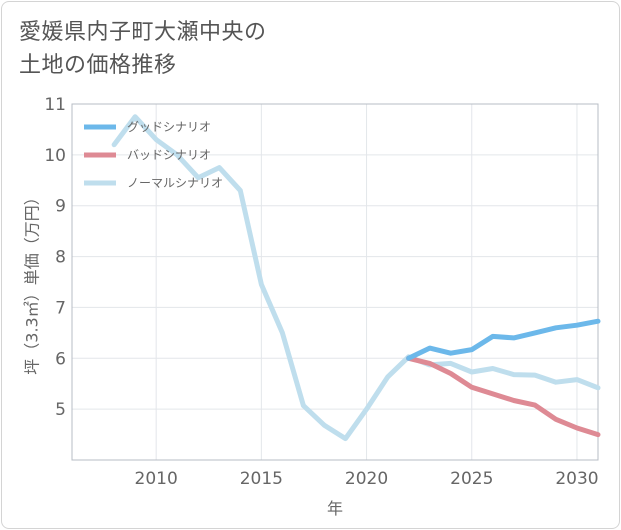 The image size is (621, 530). I want to click on y-tick-labels: 5 6 7 8 9 10 11, so click(55, 257).